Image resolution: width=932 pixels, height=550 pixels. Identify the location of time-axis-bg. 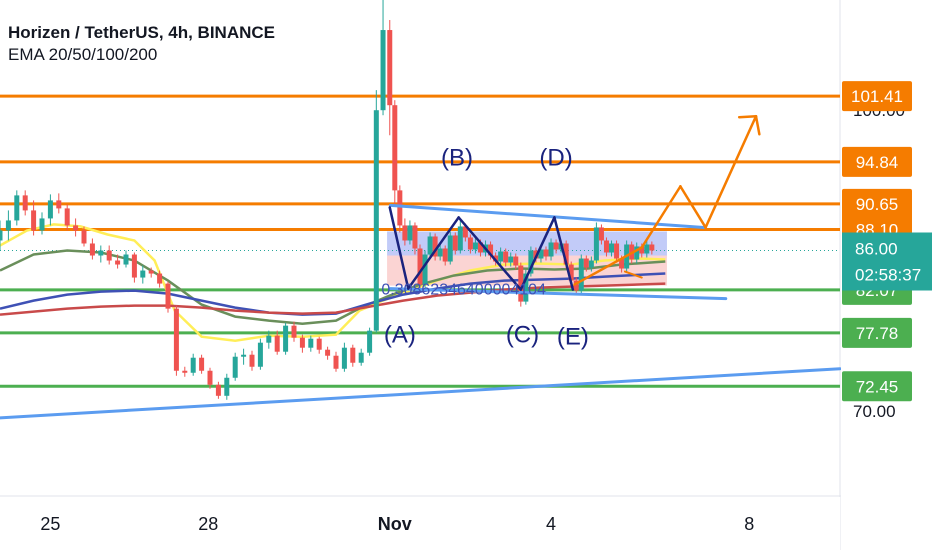
(420, 523).